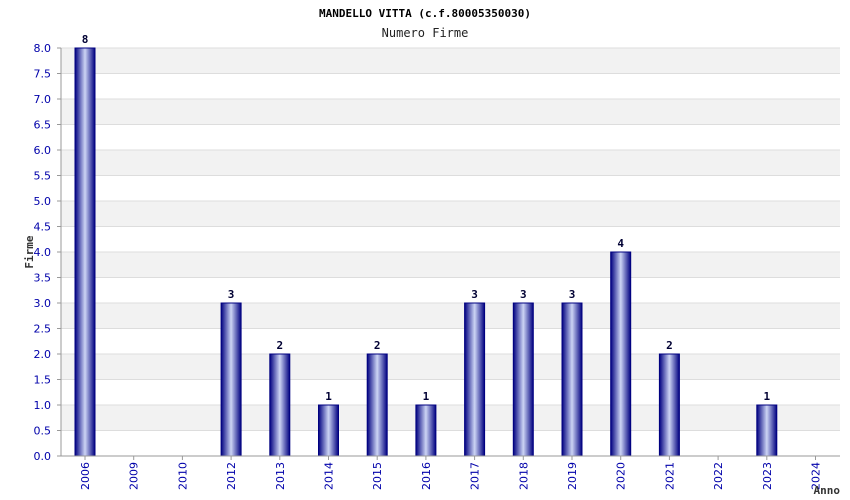 This screenshot has height=500, width=850. Describe the element at coordinates (43, 227) in the screenshot. I see `y-tick-label: 4.5` at that location.